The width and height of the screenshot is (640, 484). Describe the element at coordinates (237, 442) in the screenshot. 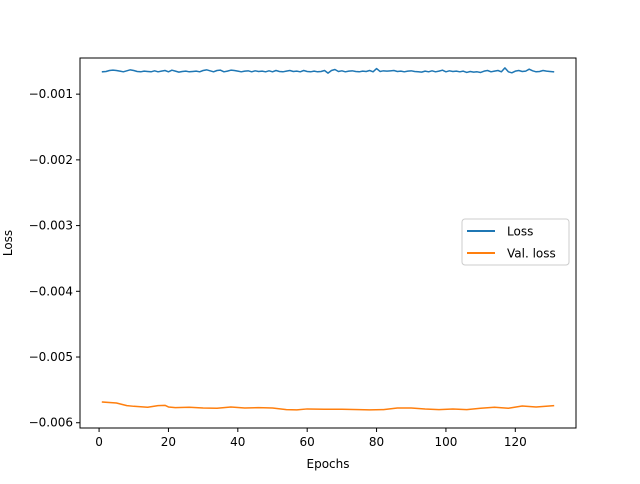

I see `x-tick-label: 40` at that location.